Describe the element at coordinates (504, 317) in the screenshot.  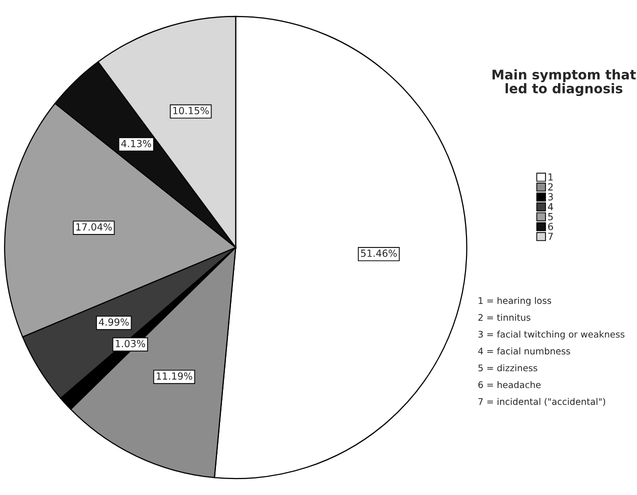
I see `text: 2 = tinnitus` at that location.